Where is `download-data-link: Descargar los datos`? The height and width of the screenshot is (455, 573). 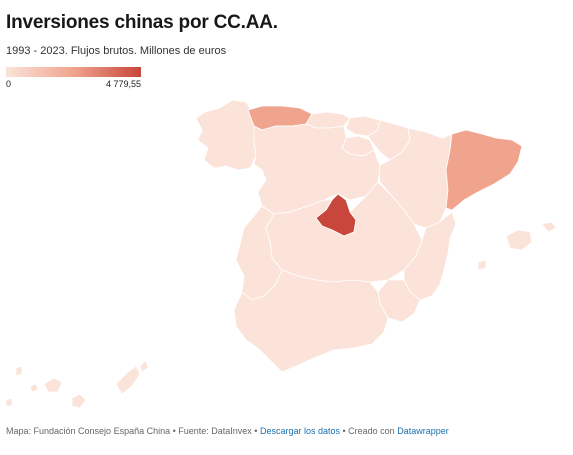
download-data-link: Descargar los datos is located at coordinates (299, 431).